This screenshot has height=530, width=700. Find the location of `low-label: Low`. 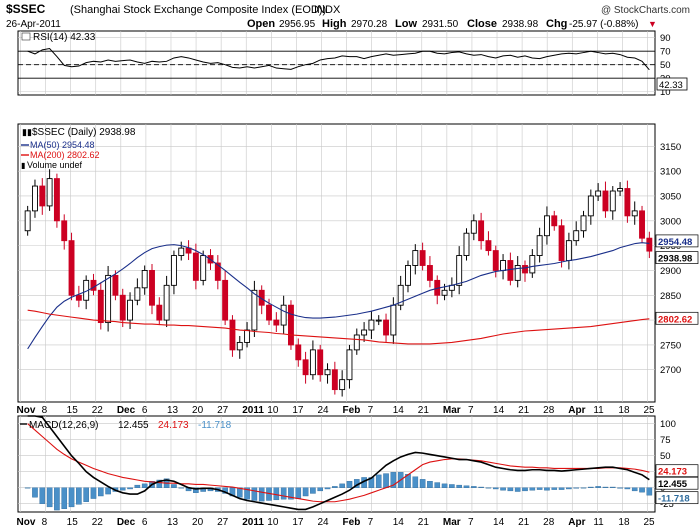

low-label: Low is located at coordinates (406, 24).